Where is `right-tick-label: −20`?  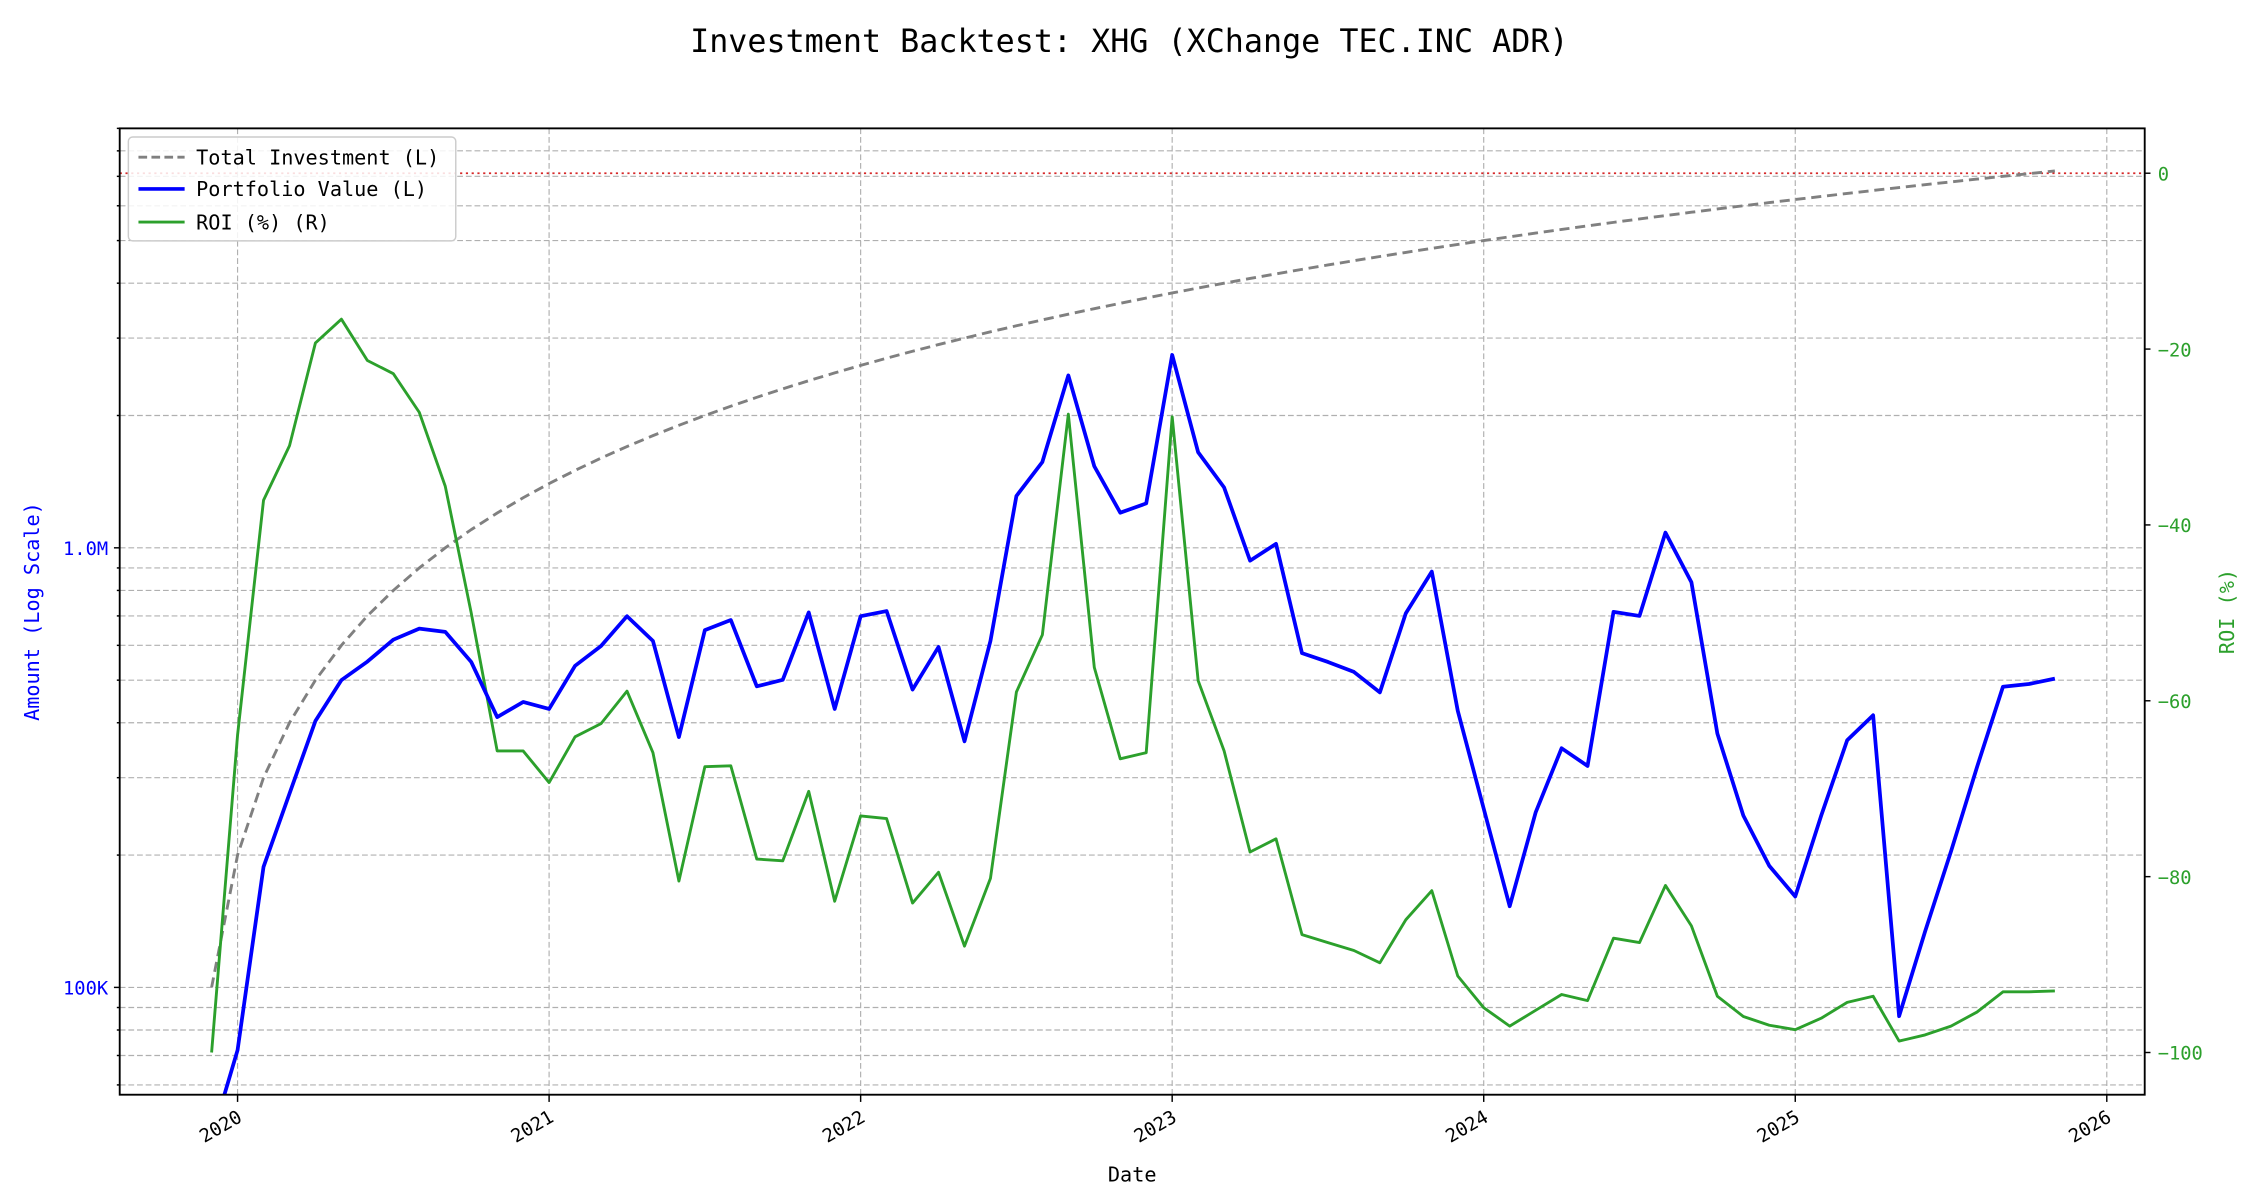
right-tick-label: −20 is located at coordinates (2175, 350).